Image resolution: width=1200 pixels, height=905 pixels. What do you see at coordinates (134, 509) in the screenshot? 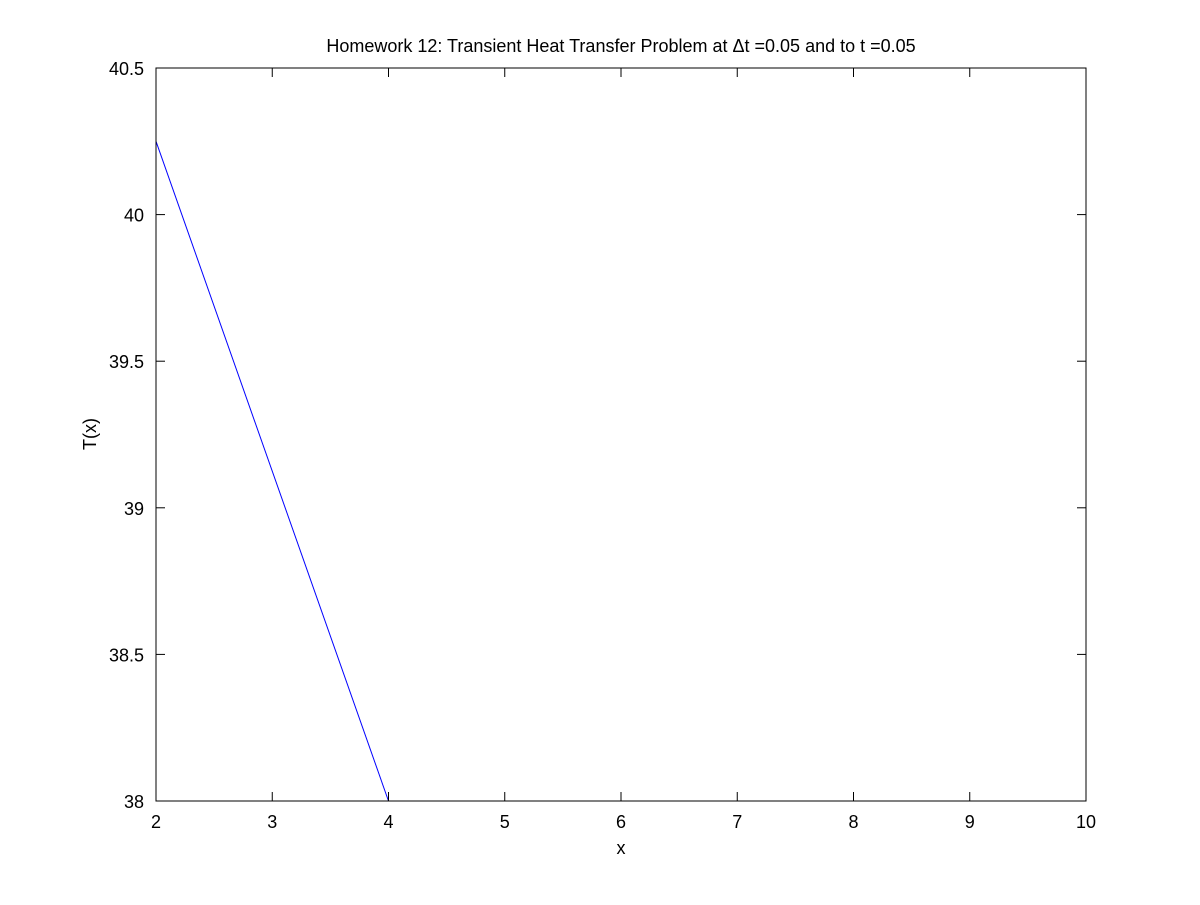
I see `y-tick-label: 39` at bounding box center [134, 509].